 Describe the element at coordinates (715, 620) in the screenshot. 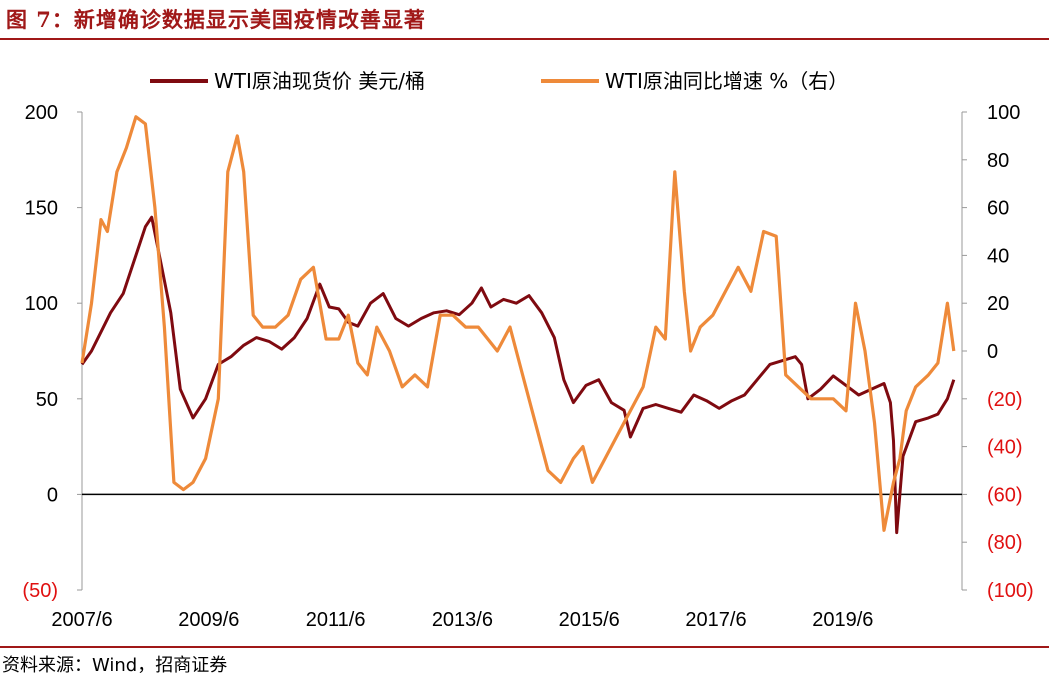

I see `x-tick-label: 2017/6` at that location.